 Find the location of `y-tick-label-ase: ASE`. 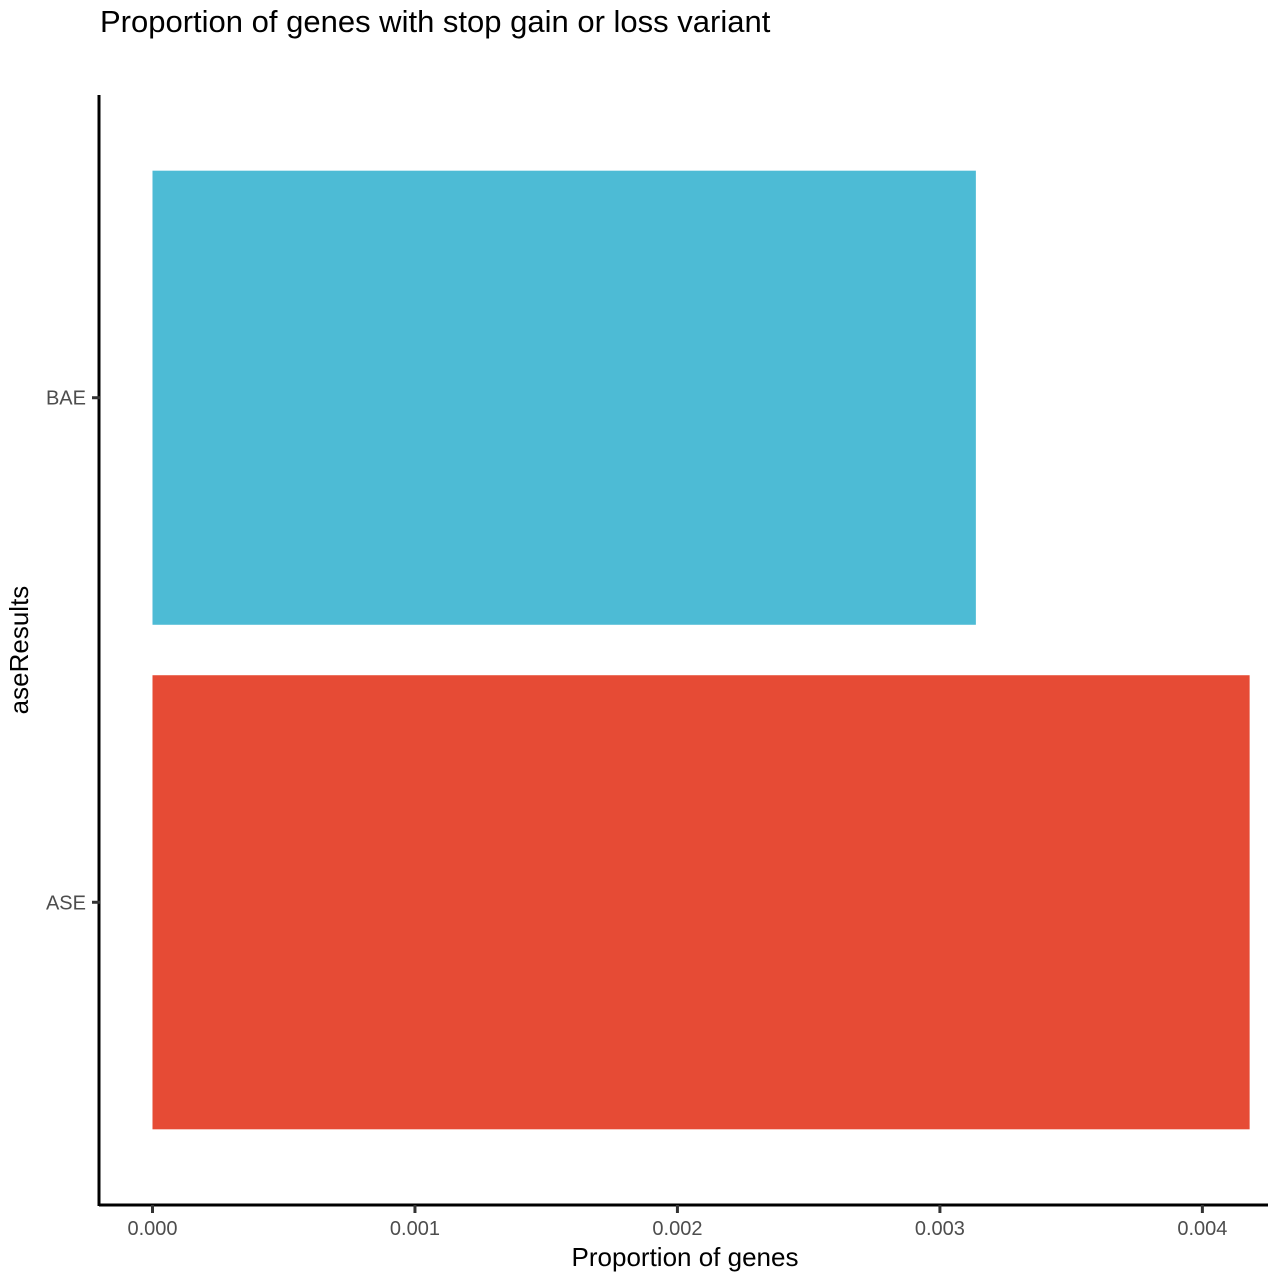

y-tick-label-ase: ASE is located at coordinates (66, 903).